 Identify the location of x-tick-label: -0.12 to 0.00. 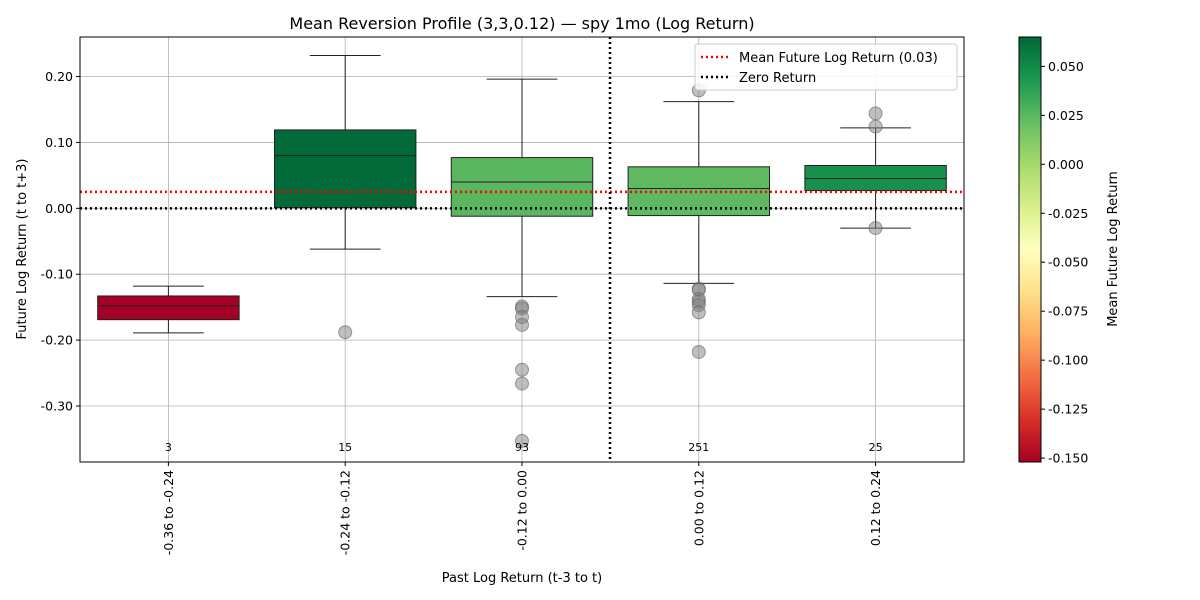
(522, 510).